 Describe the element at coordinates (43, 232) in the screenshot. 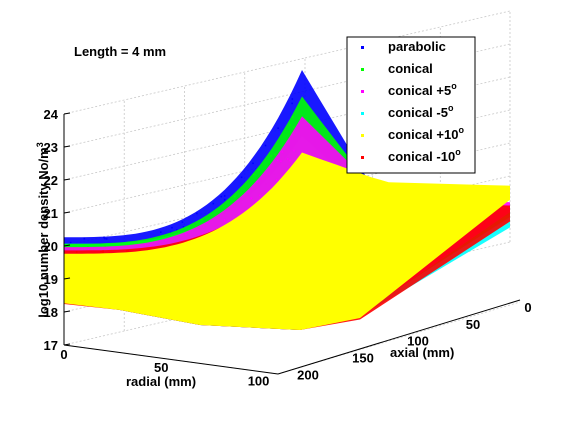

I see `z-axis-label-text: log10 number density No/m` at that location.